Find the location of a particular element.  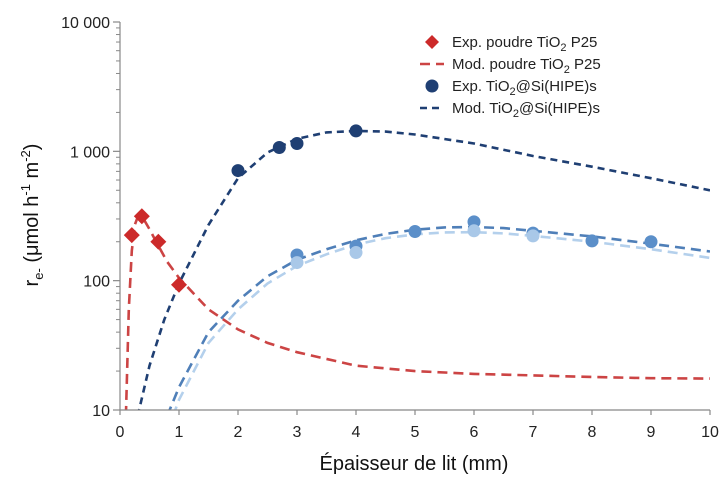

y-tick-label: 100 is located at coordinates (96, 282).